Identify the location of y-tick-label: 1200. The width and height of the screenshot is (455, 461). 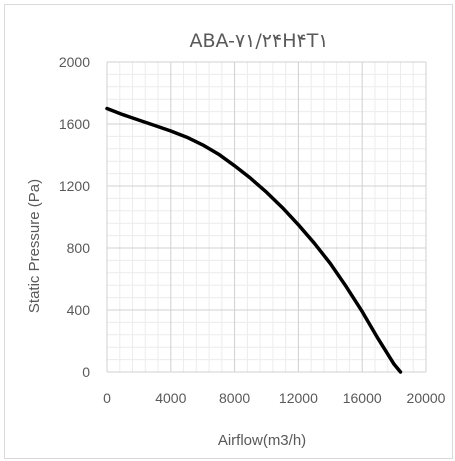
(74, 186).